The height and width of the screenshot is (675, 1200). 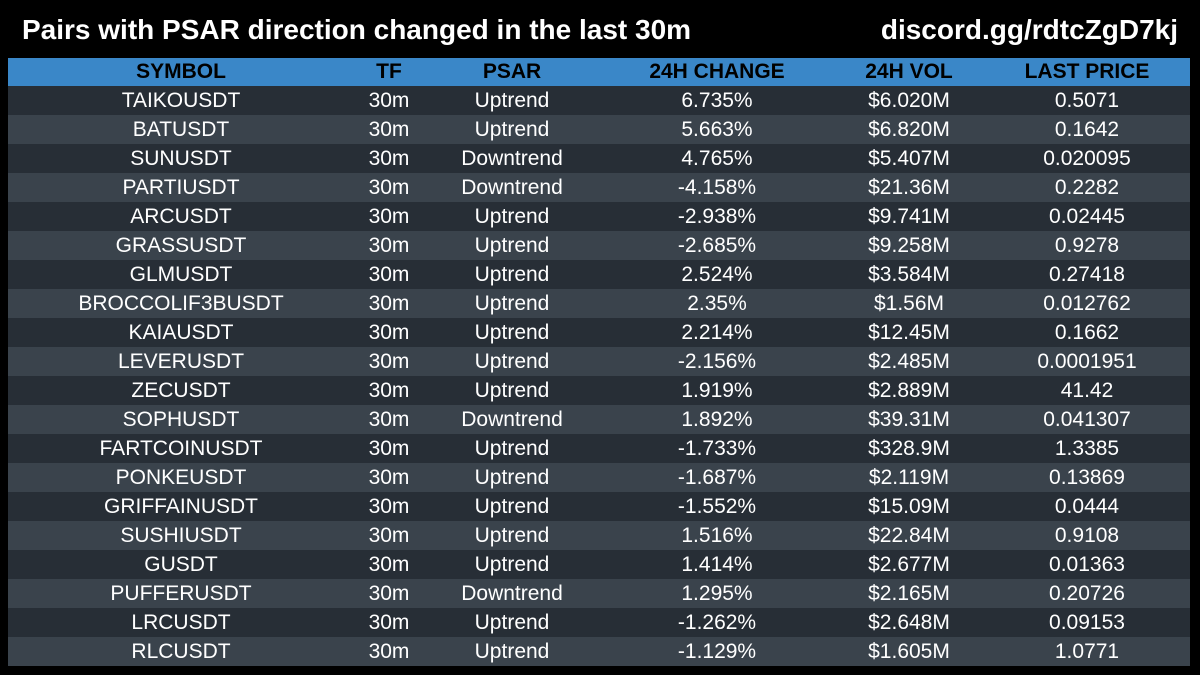 I want to click on price-cell: 0.02445, so click(x=1087, y=216).